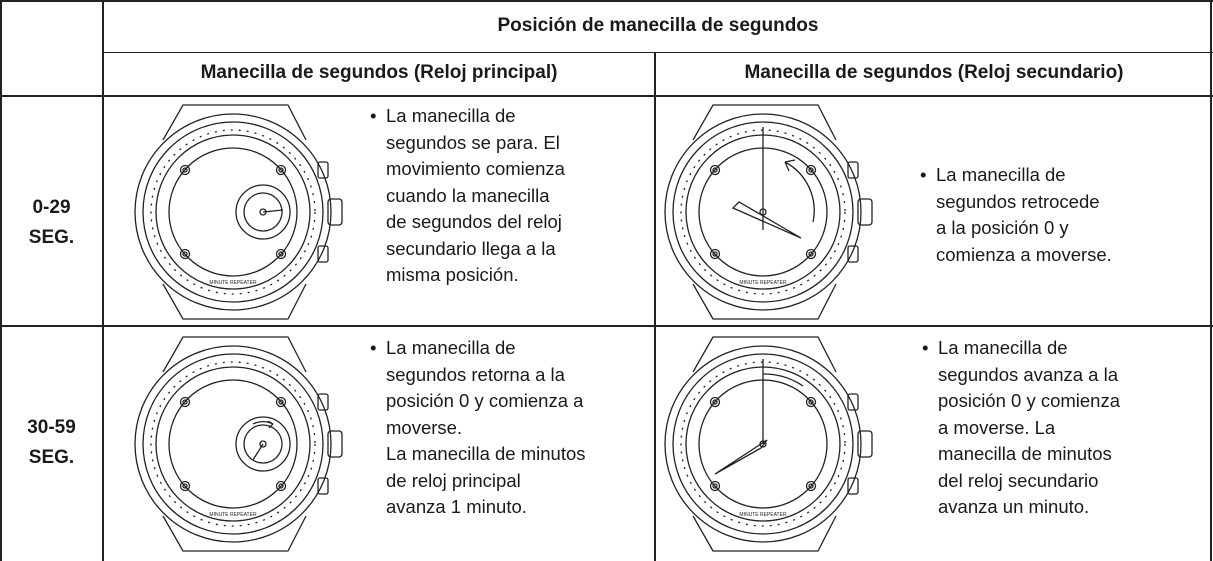  I want to click on column-header: Manecilla de segundos (Reloj principal), so click(379, 72).